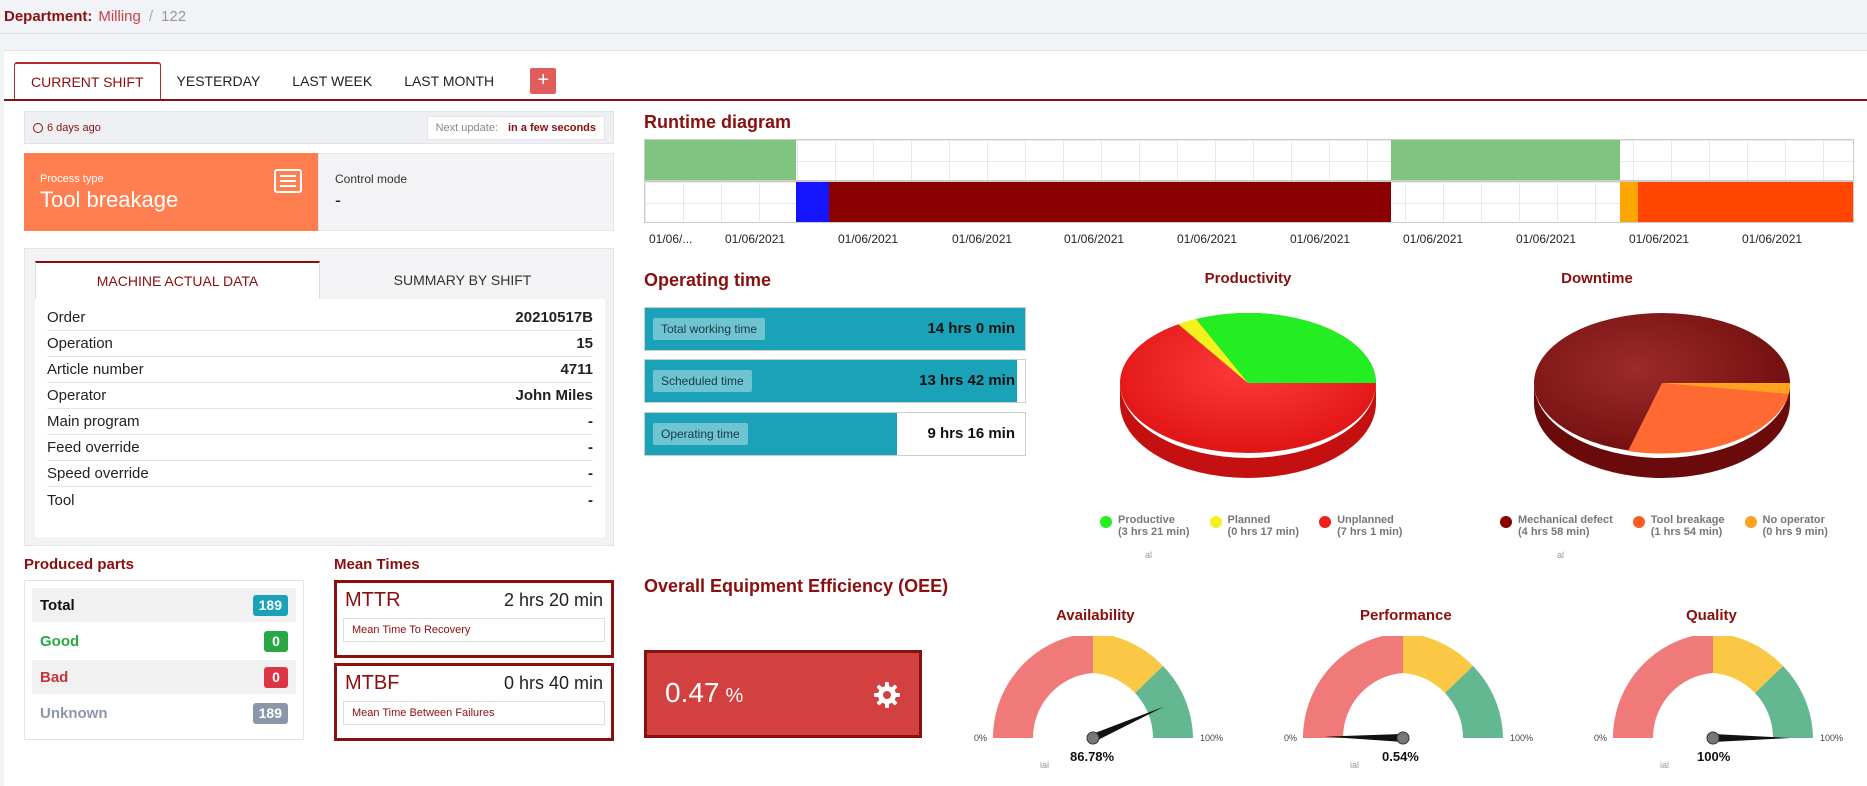 Image resolution: width=1867 pixels, height=786 pixels. I want to click on oee-title: Overall Equipment Efficiency (OEE), so click(796, 586).